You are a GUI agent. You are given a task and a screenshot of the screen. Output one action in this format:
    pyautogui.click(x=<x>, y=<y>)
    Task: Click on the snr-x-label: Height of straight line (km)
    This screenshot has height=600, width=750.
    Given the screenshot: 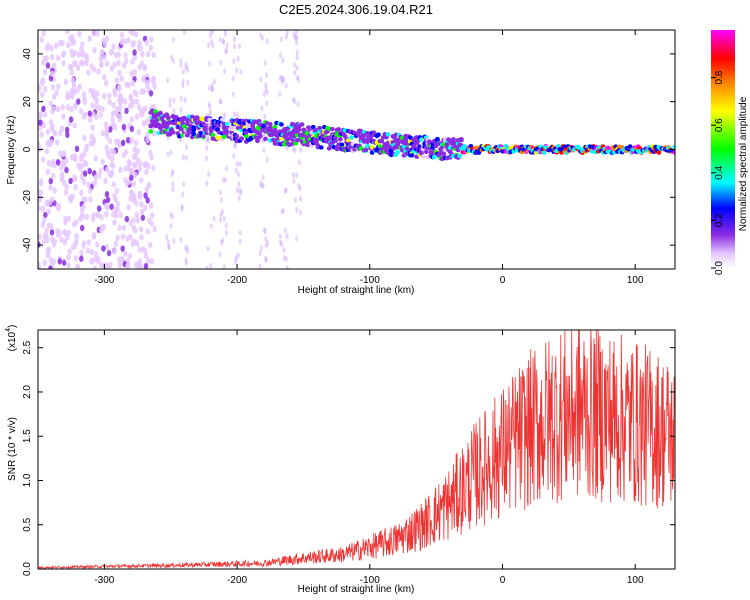 What is the action you would take?
    pyautogui.click(x=356, y=589)
    